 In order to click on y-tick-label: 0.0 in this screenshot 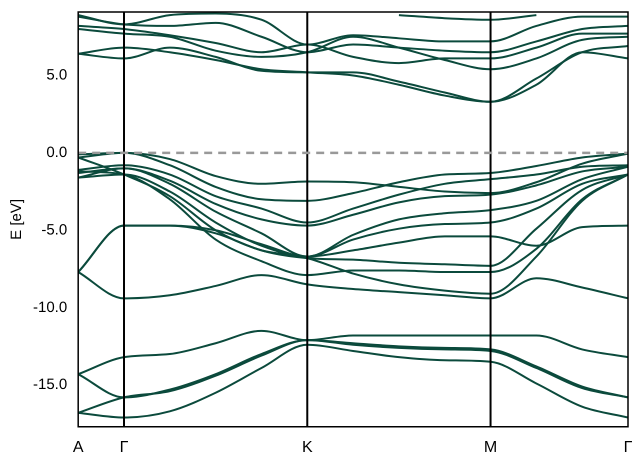, I will do `click(57, 152)`.